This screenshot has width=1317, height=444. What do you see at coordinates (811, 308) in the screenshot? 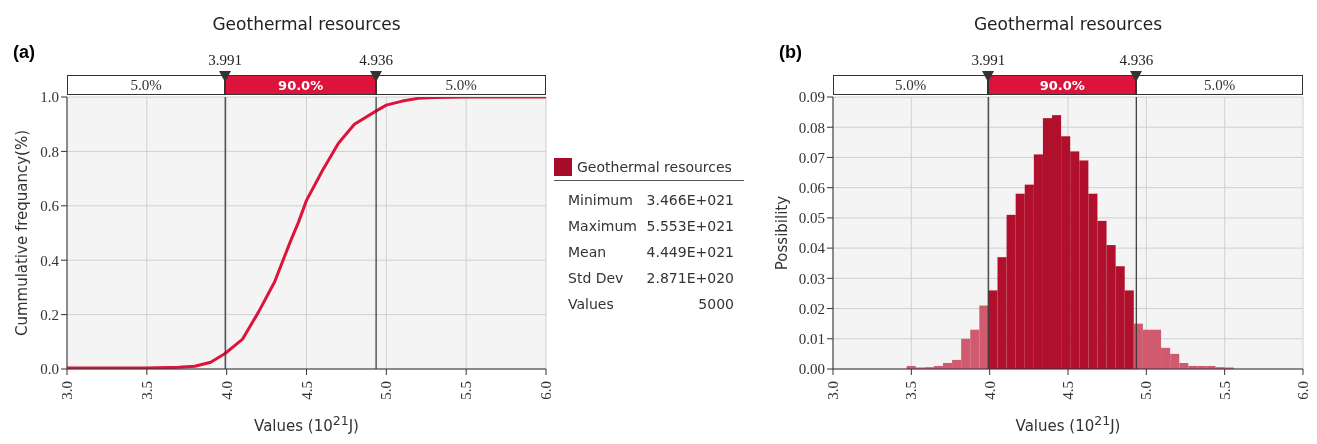
I see `y-tick-label: 0.02` at bounding box center [811, 308].